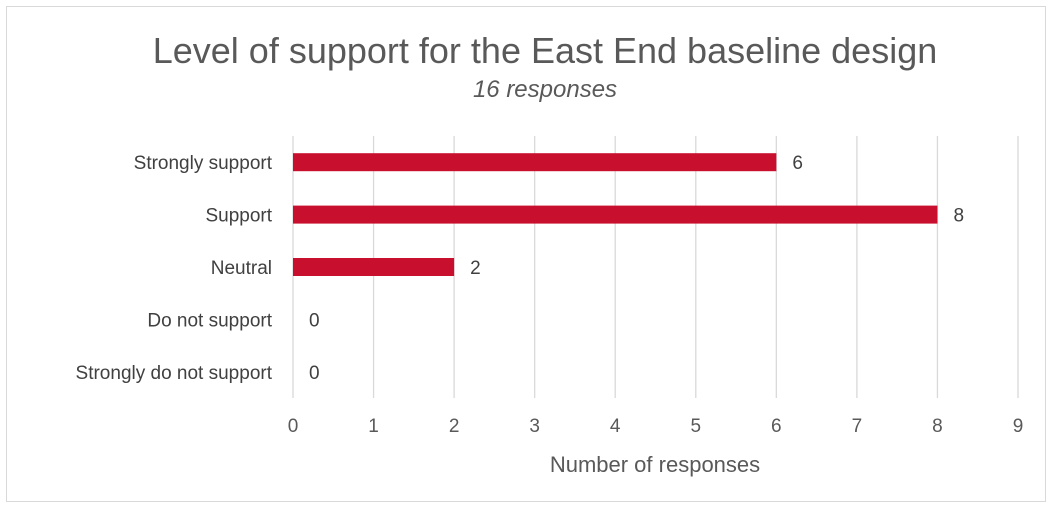  What do you see at coordinates (656, 426) in the screenshot?
I see `x-tick-labels: 0 1 2 3 4 5 6 7 8 9` at bounding box center [656, 426].